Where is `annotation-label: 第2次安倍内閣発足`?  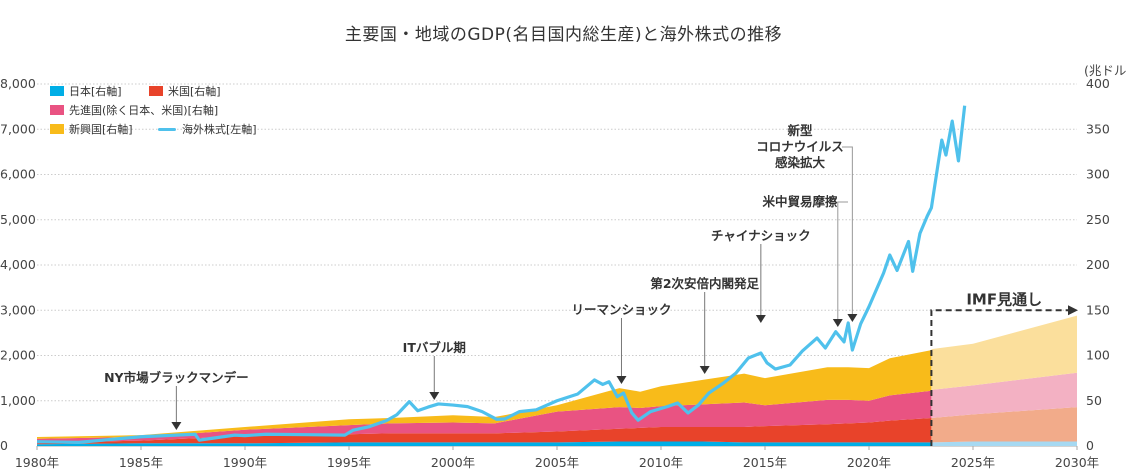
annotation-label: 第2次安倍内閣発足 is located at coordinates (704, 283).